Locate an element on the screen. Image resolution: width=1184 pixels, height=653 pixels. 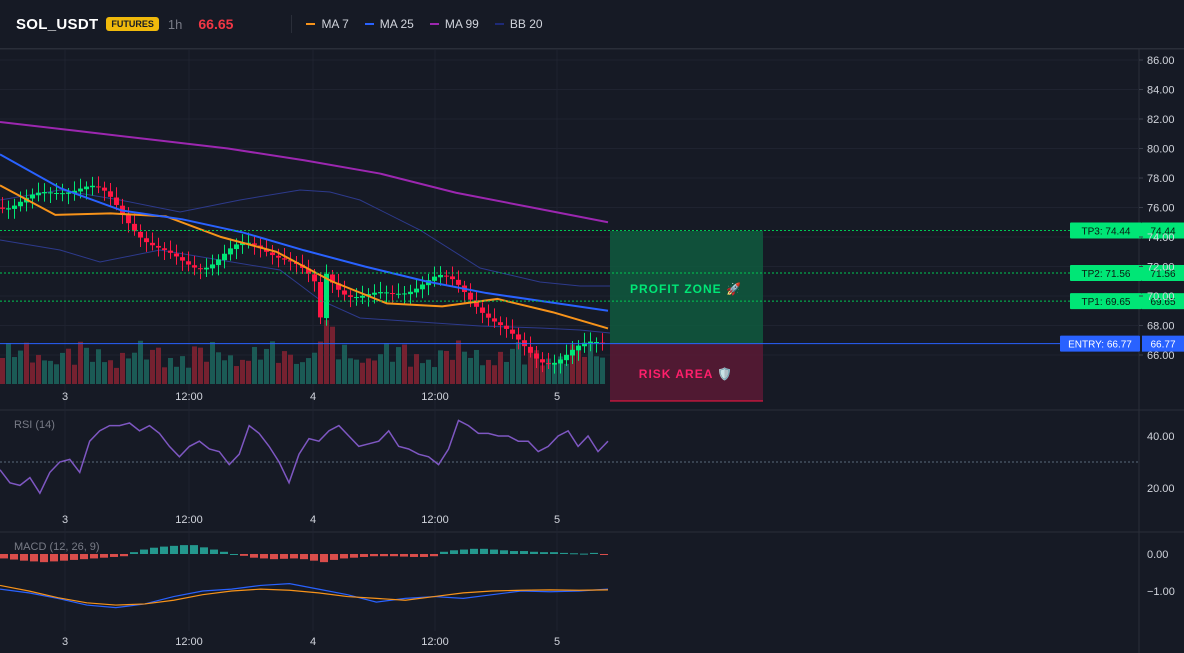
level-price-label: 71.56 is located at coordinates (1162, 274).